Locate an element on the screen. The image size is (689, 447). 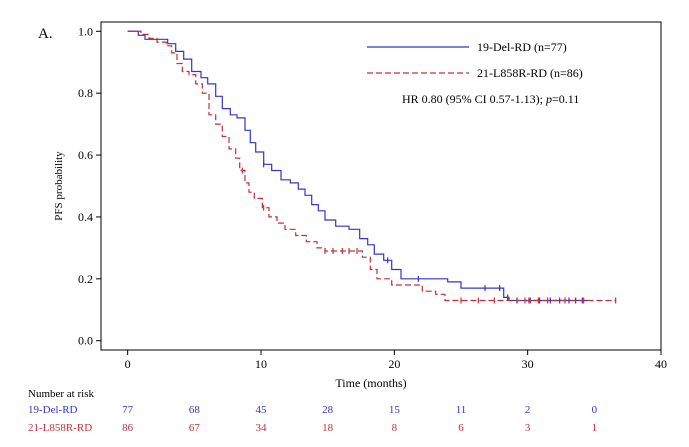
risk-value: 18 is located at coordinates (328, 428).